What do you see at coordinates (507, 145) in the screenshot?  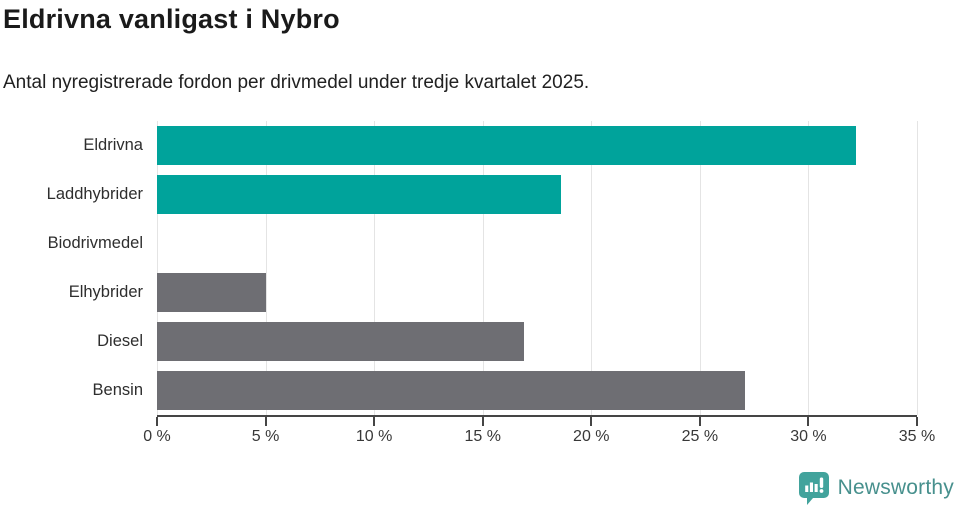 I see `bar-eldrivna` at bounding box center [507, 145].